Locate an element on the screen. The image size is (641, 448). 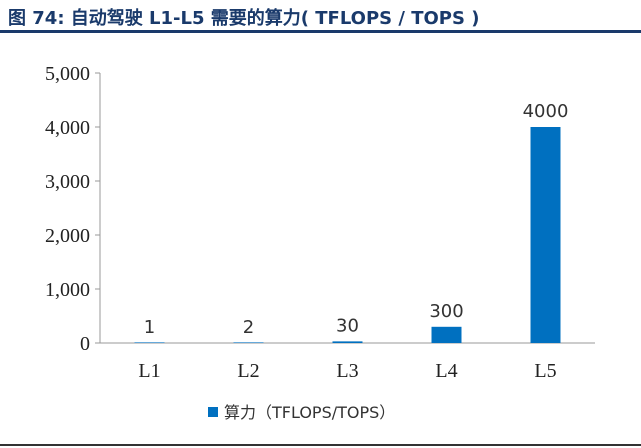
y-tick-label: 0 is located at coordinates (85, 344).